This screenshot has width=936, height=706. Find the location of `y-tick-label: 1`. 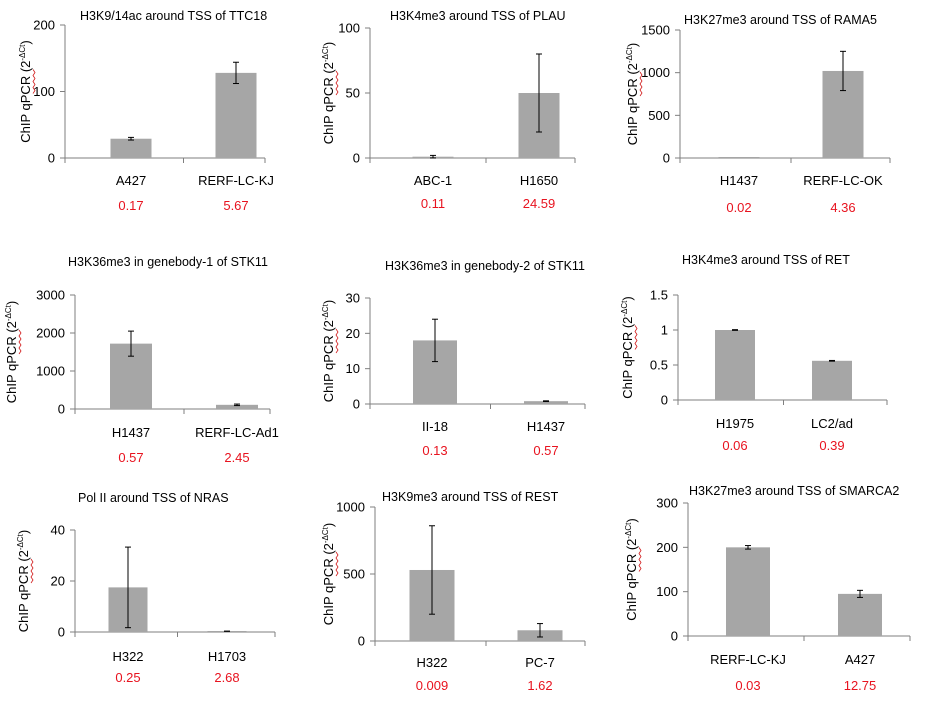

y-tick-label: 1 is located at coordinates (664, 330).